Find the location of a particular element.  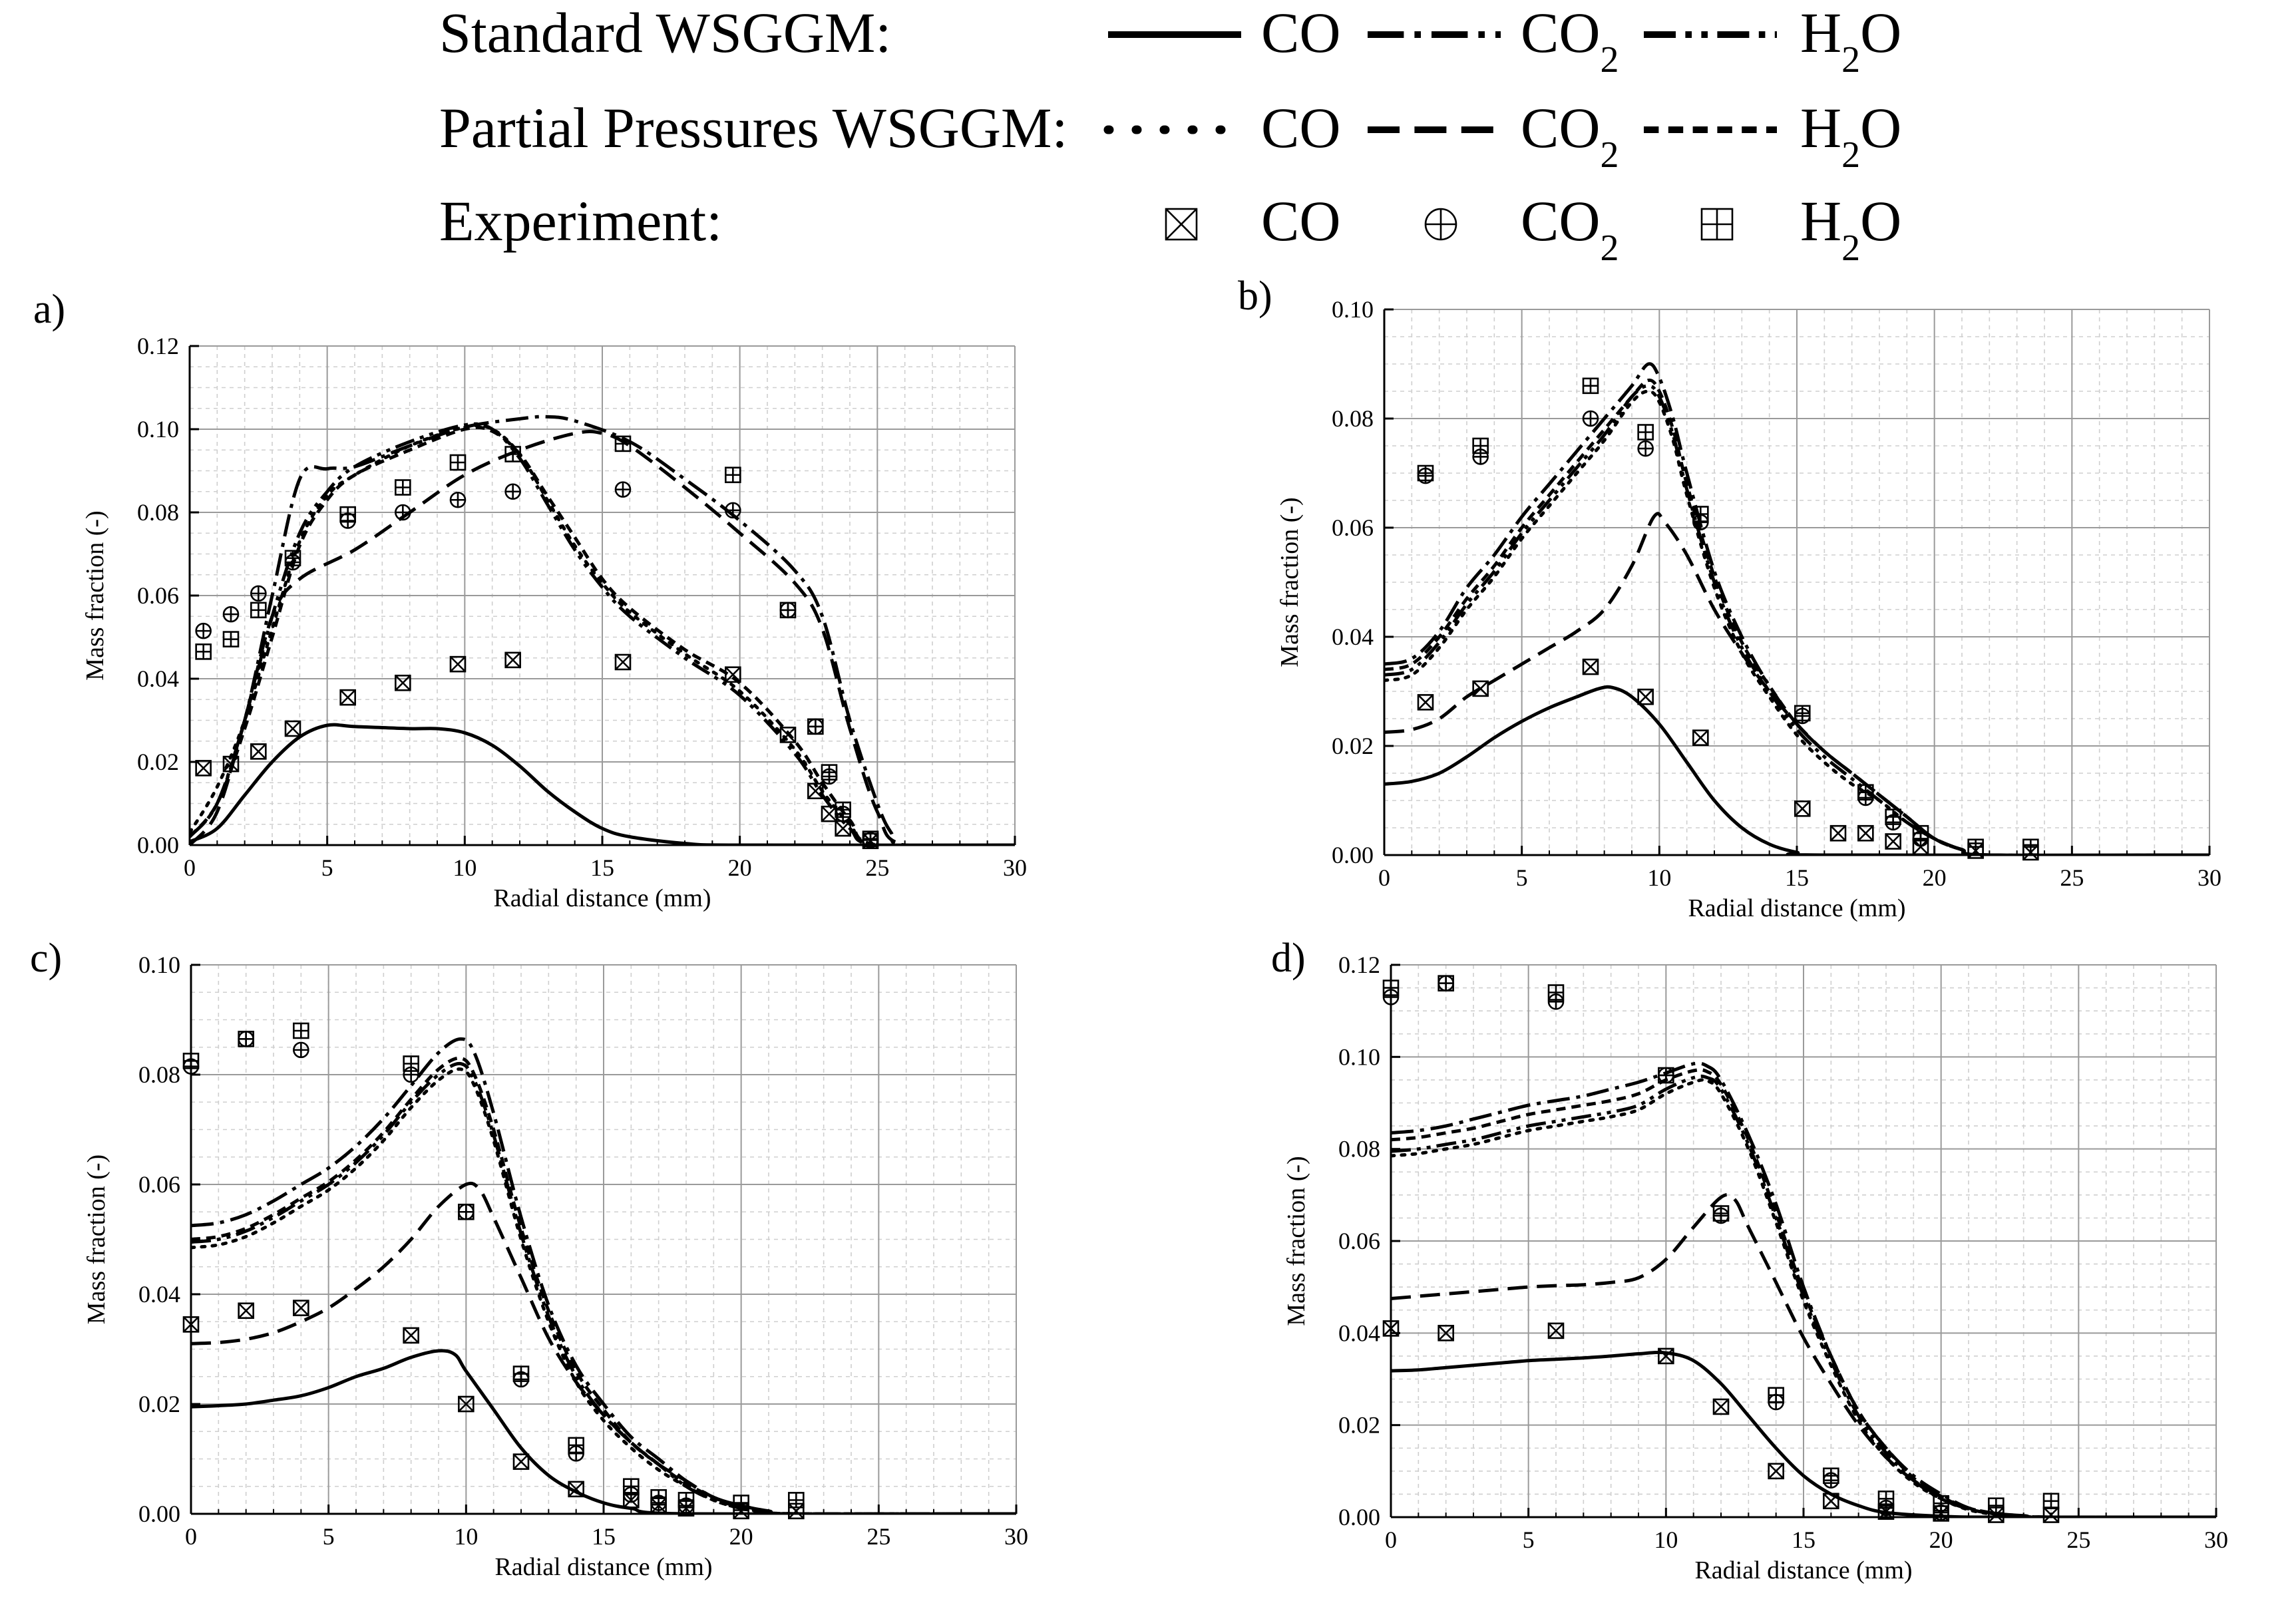

series-line-pp_h2o is located at coordinates (1803, 1292).